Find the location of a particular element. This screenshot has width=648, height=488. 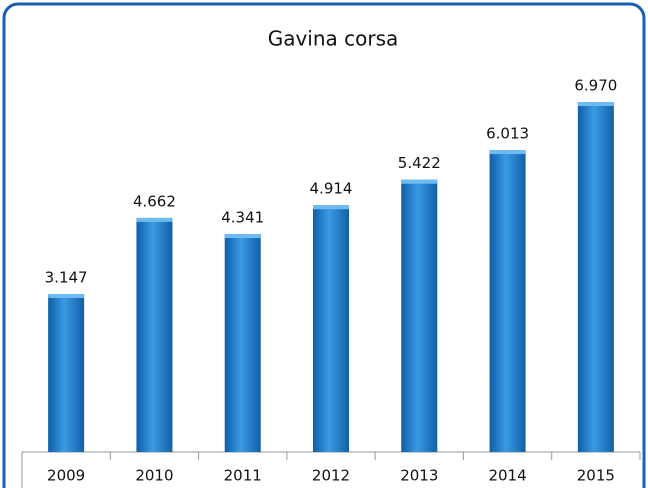

chart-title: Gavina corsa is located at coordinates (333, 39).